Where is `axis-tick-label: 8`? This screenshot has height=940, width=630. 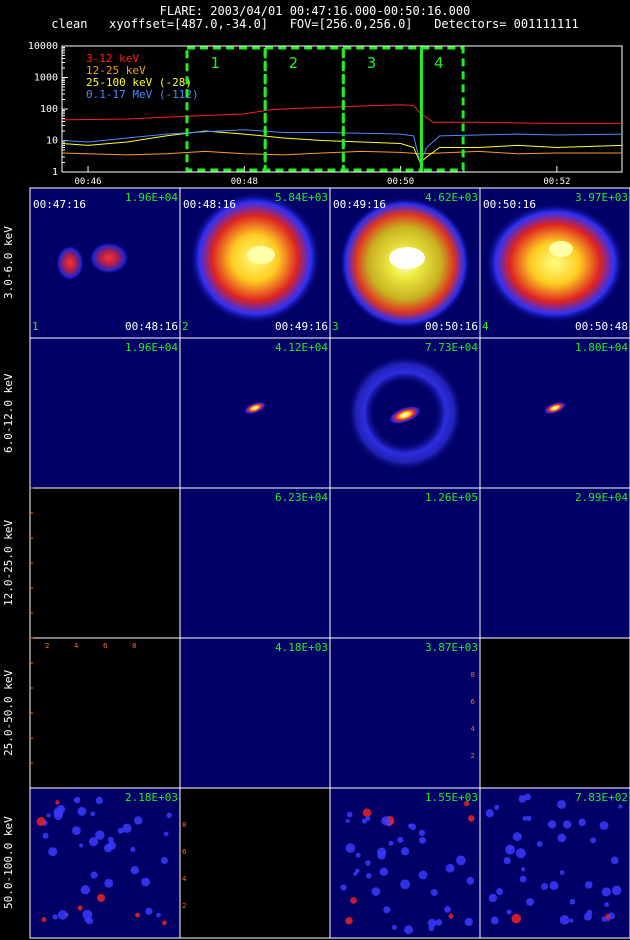
axis-tick-label: 8 is located at coordinates (184, 825).